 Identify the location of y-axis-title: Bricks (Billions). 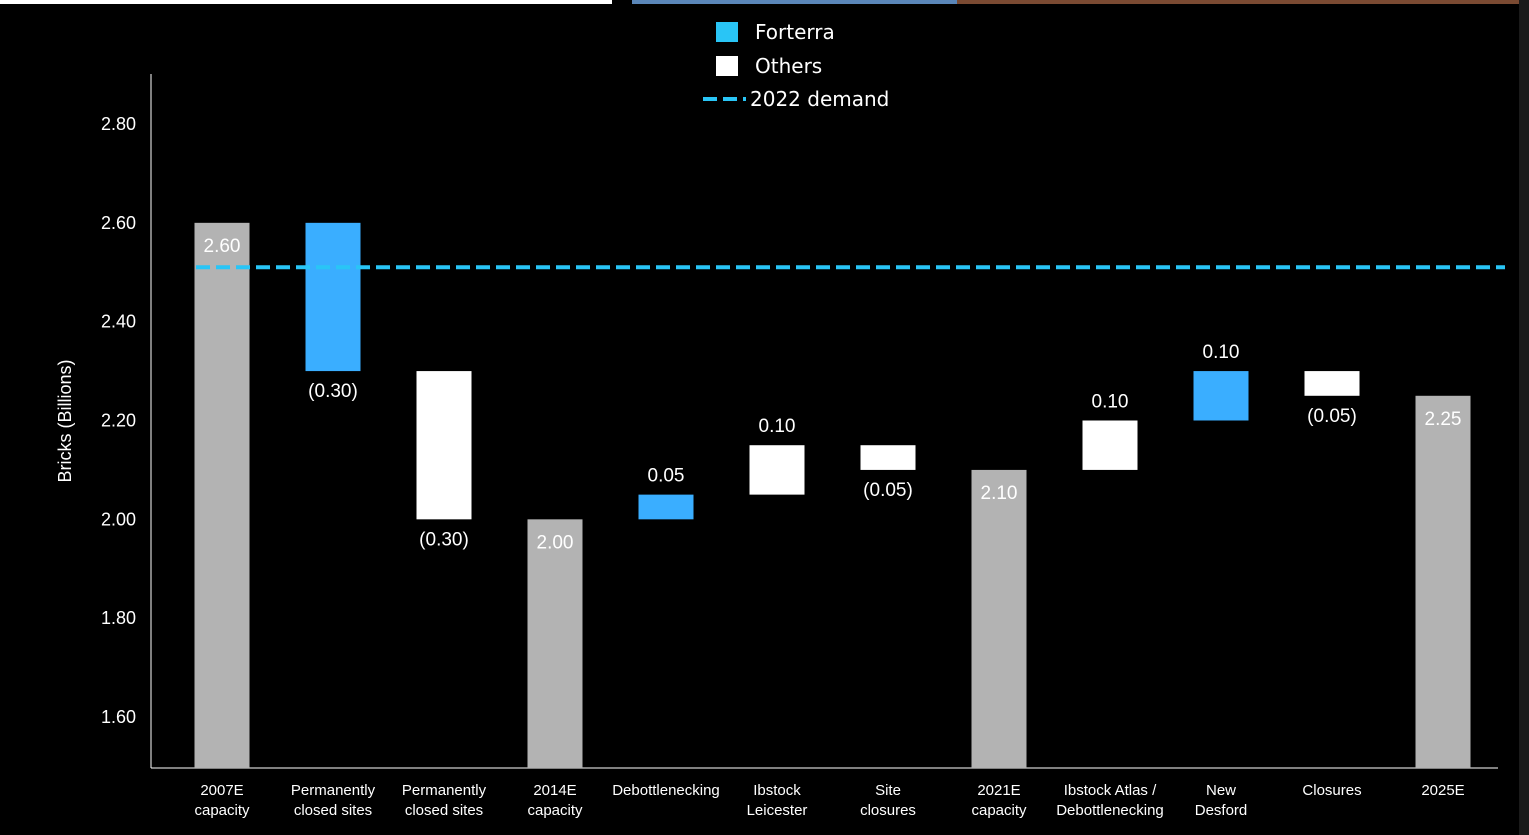
(65, 420).